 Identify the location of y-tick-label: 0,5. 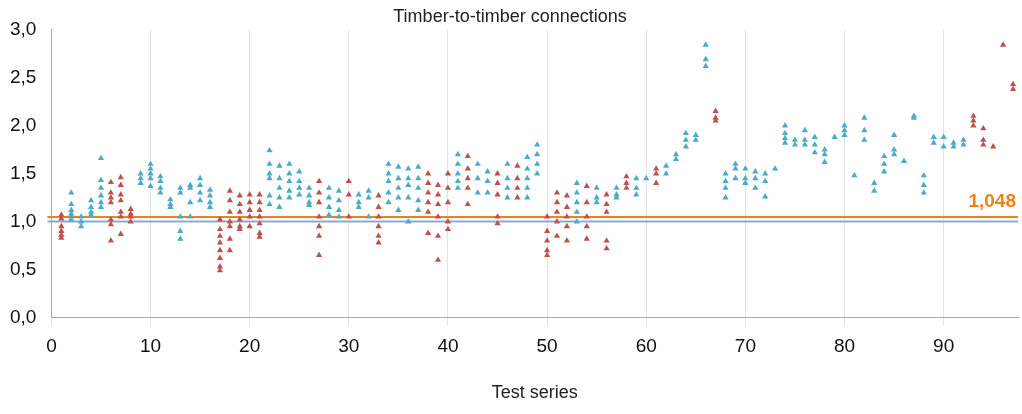
(23, 268).